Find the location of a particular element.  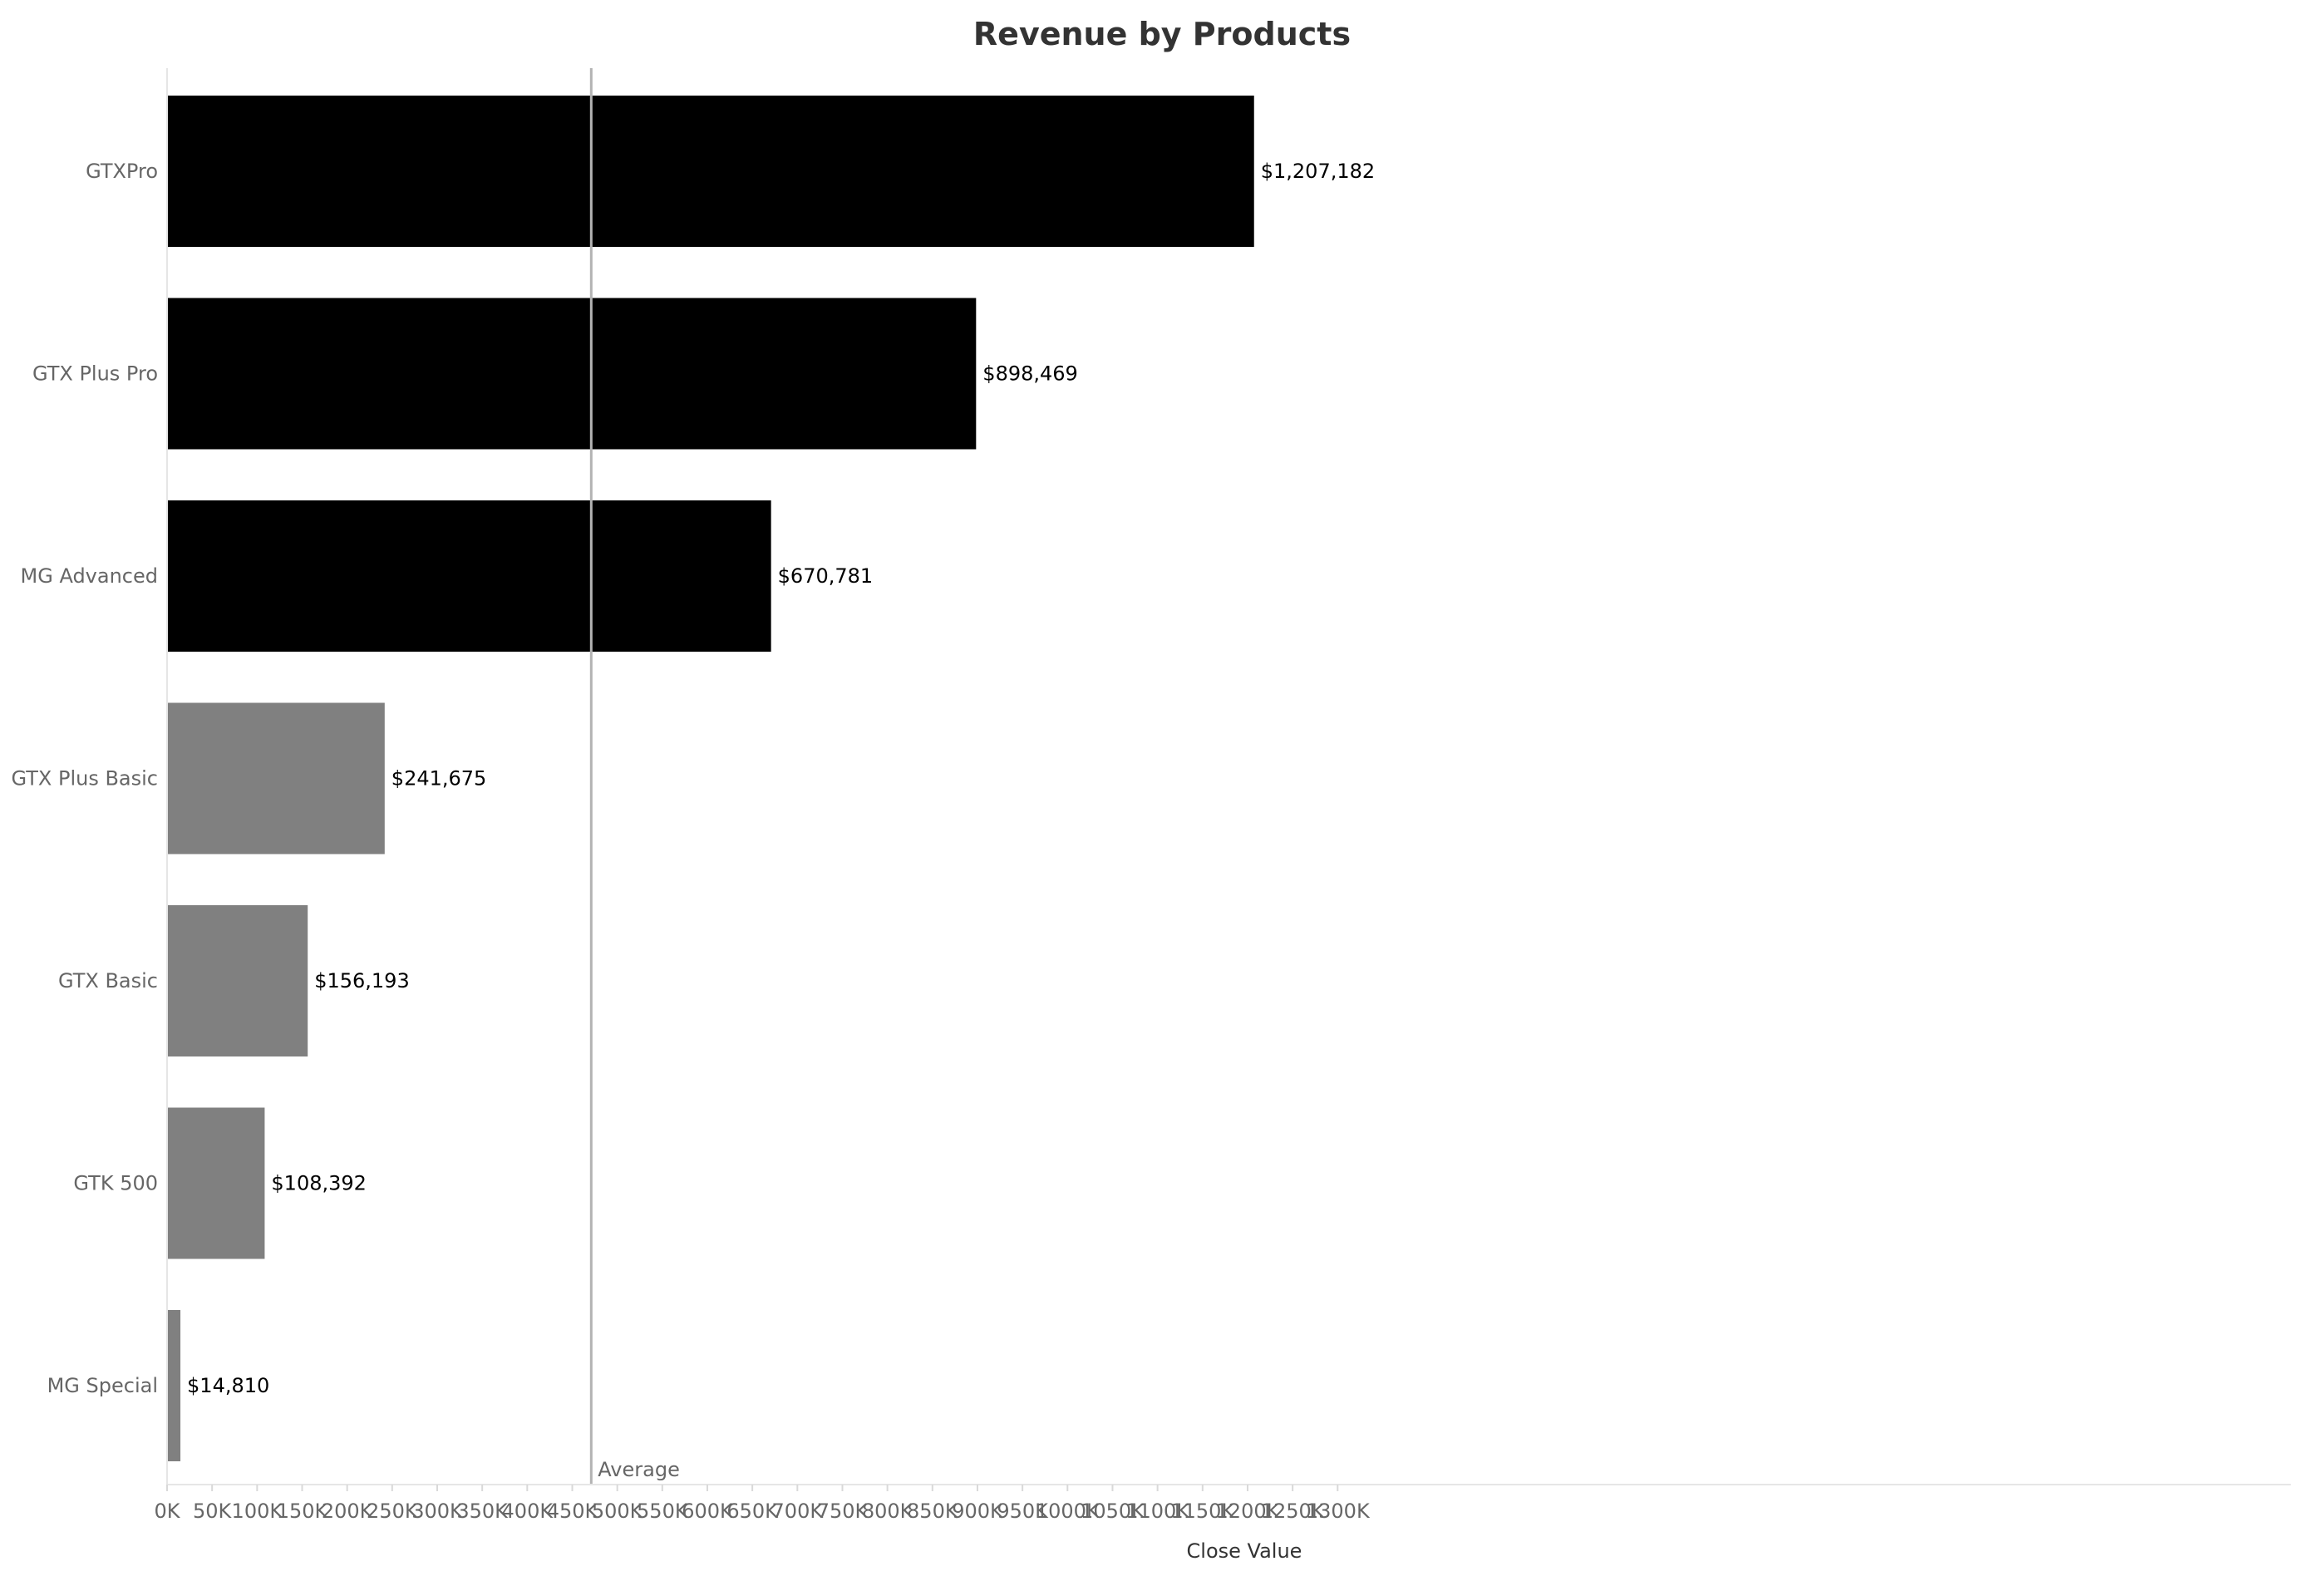

x-tick-label: 400K is located at coordinates (528, 1511).